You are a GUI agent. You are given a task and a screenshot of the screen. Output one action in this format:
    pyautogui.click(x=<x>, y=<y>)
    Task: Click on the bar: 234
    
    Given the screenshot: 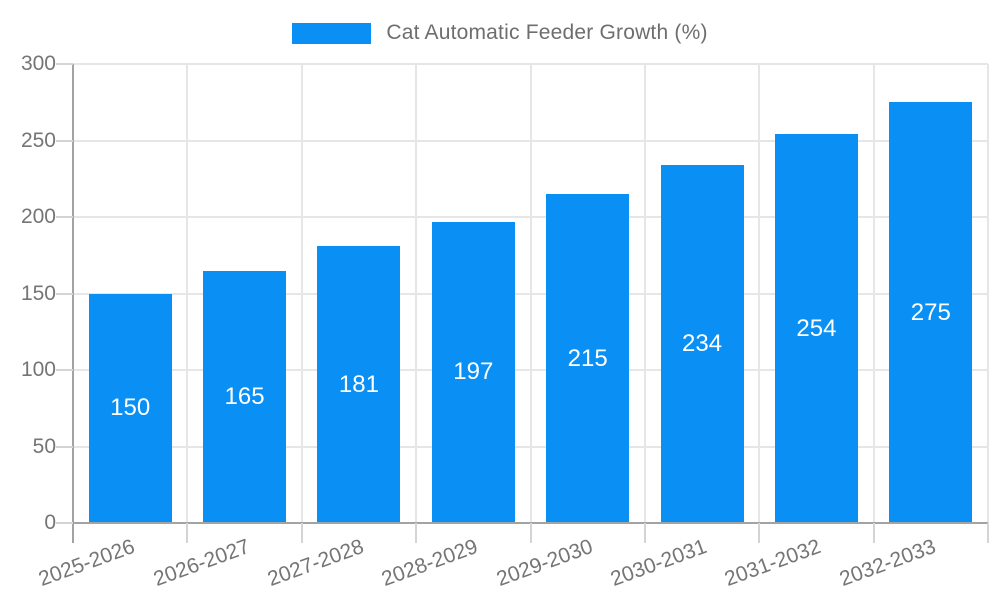 What is the action you would take?
    pyautogui.click(x=702, y=343)
    